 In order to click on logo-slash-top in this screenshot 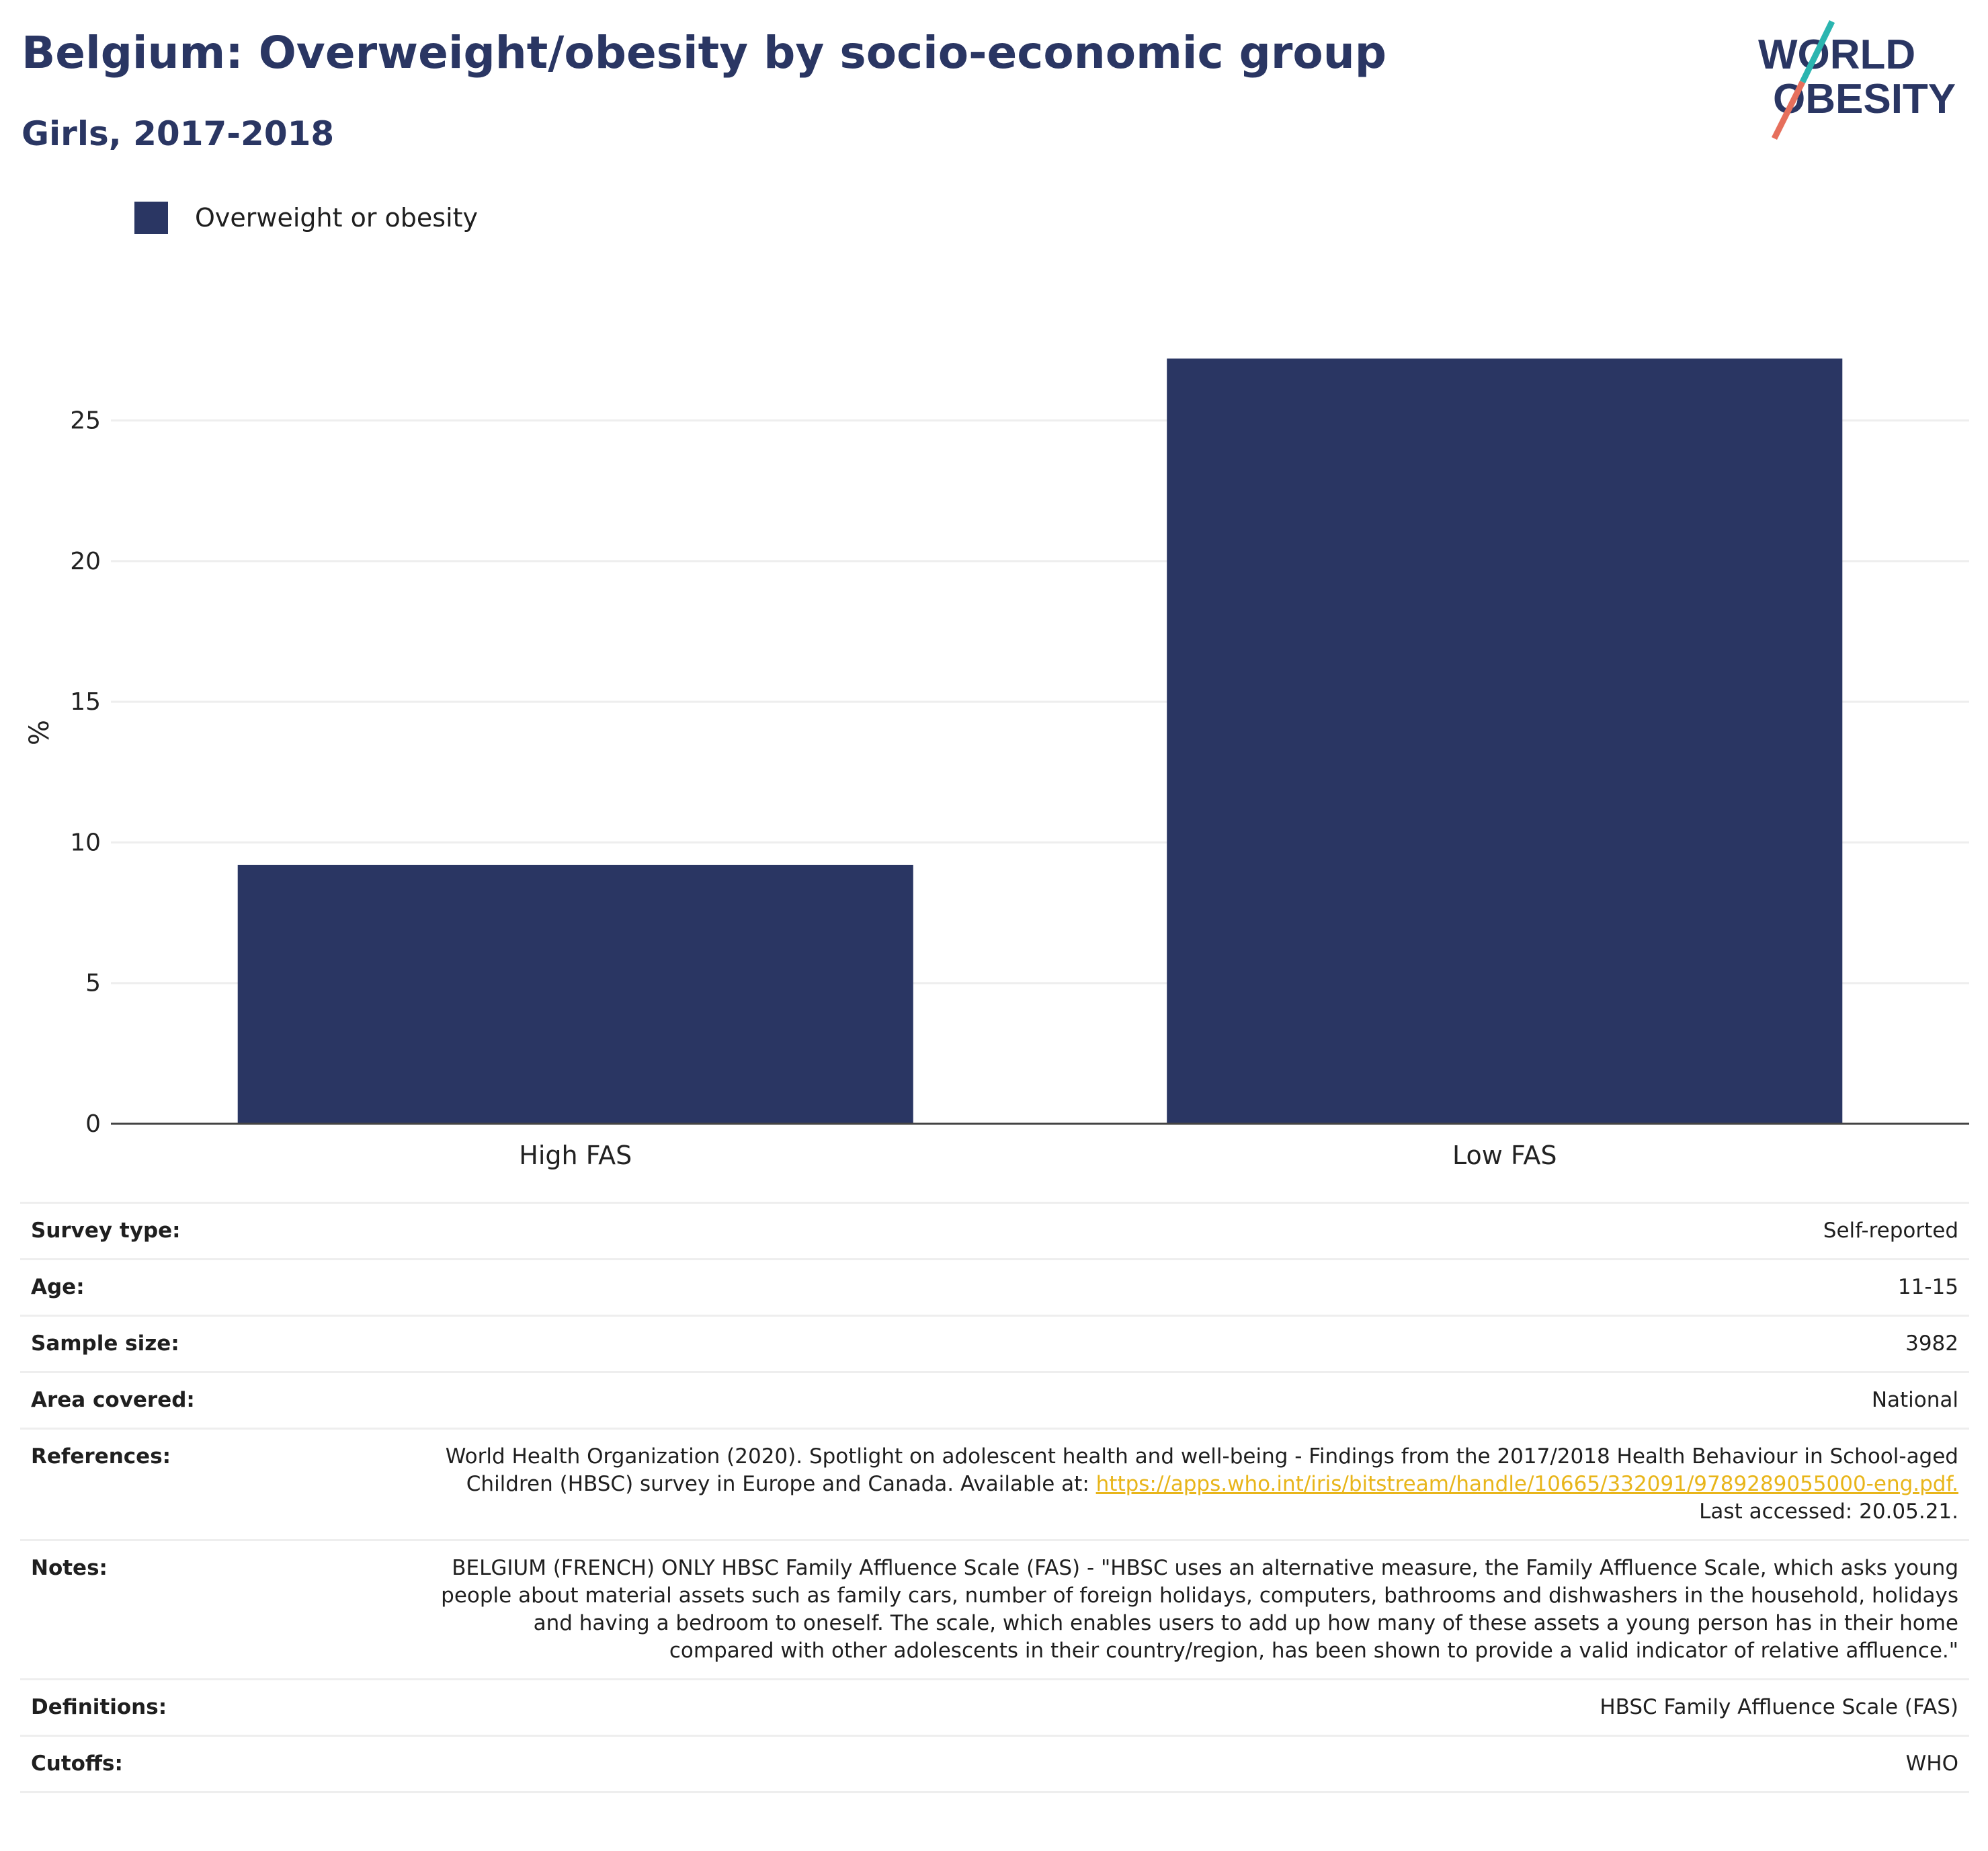, I will do `click(1817, 51)`.